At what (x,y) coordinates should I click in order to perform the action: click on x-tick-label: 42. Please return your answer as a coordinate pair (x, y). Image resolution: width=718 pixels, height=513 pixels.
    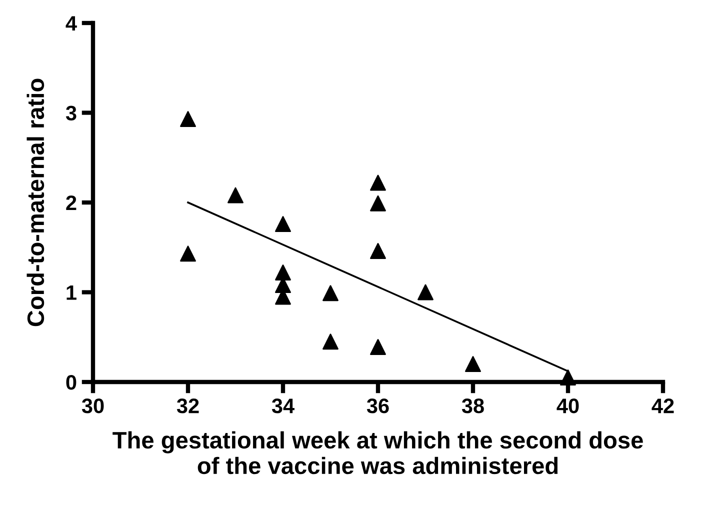
    Looking at the image, I should click on (663, 406).